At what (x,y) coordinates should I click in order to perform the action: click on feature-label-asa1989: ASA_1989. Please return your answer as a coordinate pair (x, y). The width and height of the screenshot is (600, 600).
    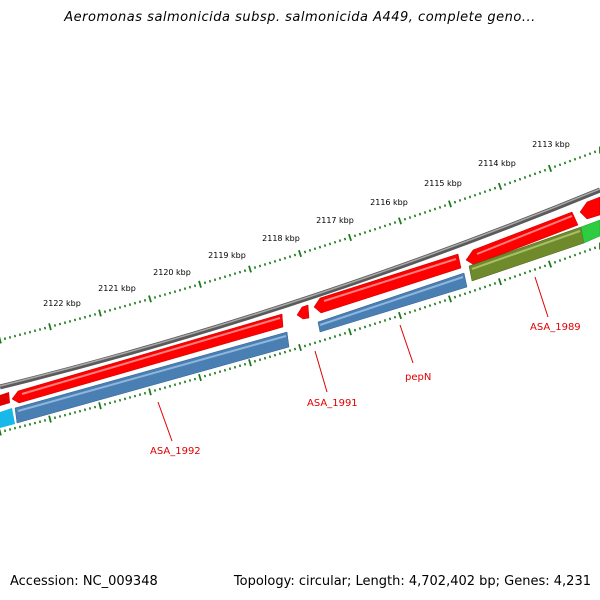
    Looking at the image, I should click on (555, 327).